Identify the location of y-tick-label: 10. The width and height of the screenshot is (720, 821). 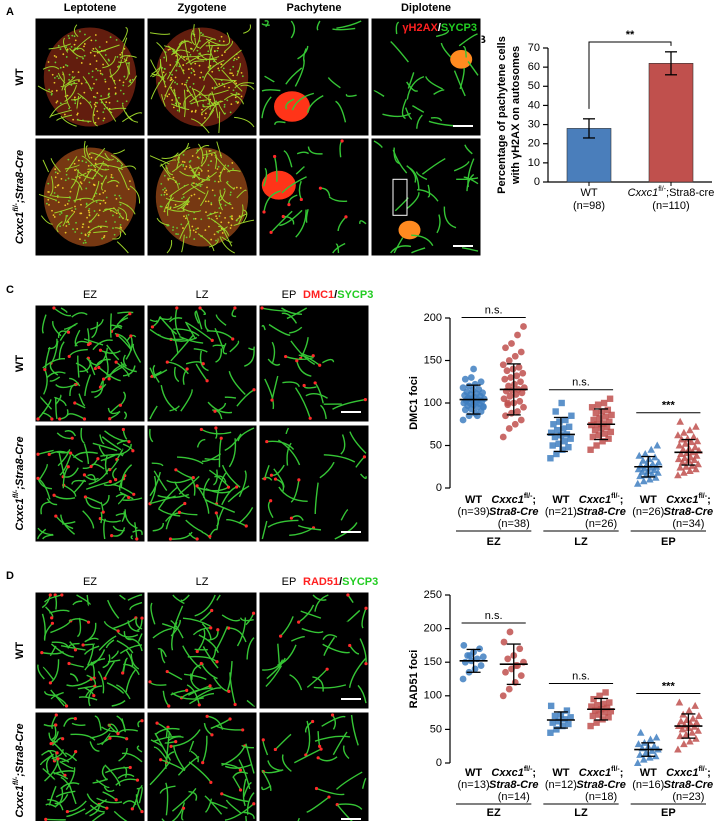
(534, 163).